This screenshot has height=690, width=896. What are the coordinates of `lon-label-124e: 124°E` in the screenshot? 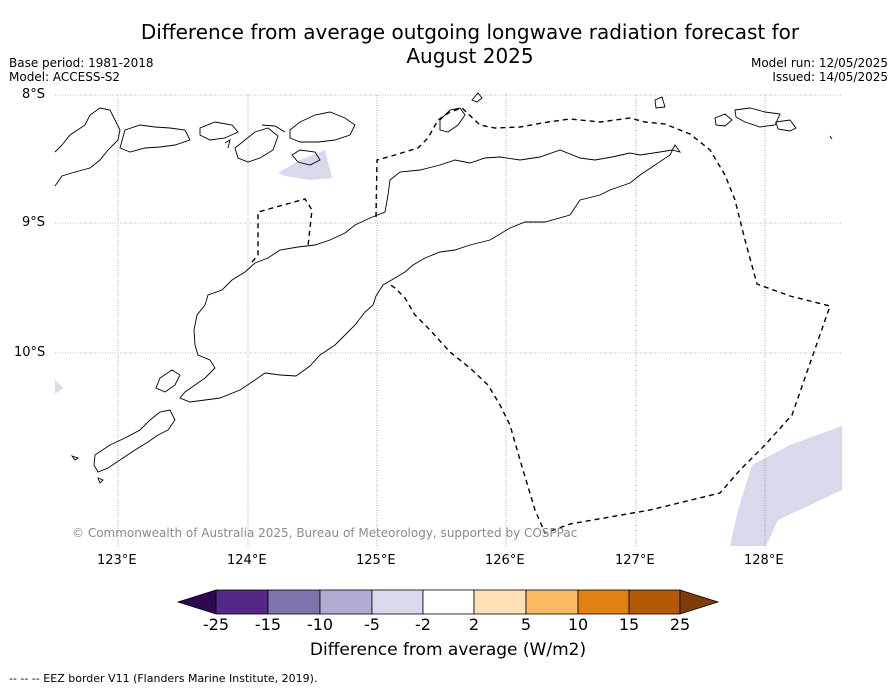 It's located at (247, 560).